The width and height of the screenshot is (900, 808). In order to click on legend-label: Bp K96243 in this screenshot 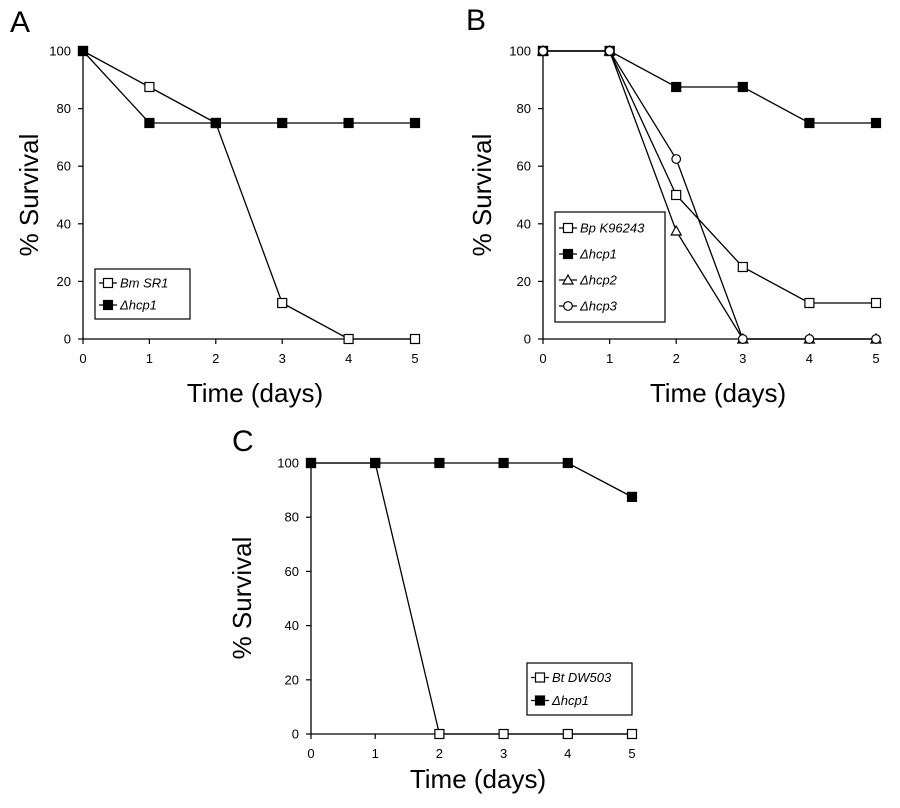, I will do `click(612, 228)`.